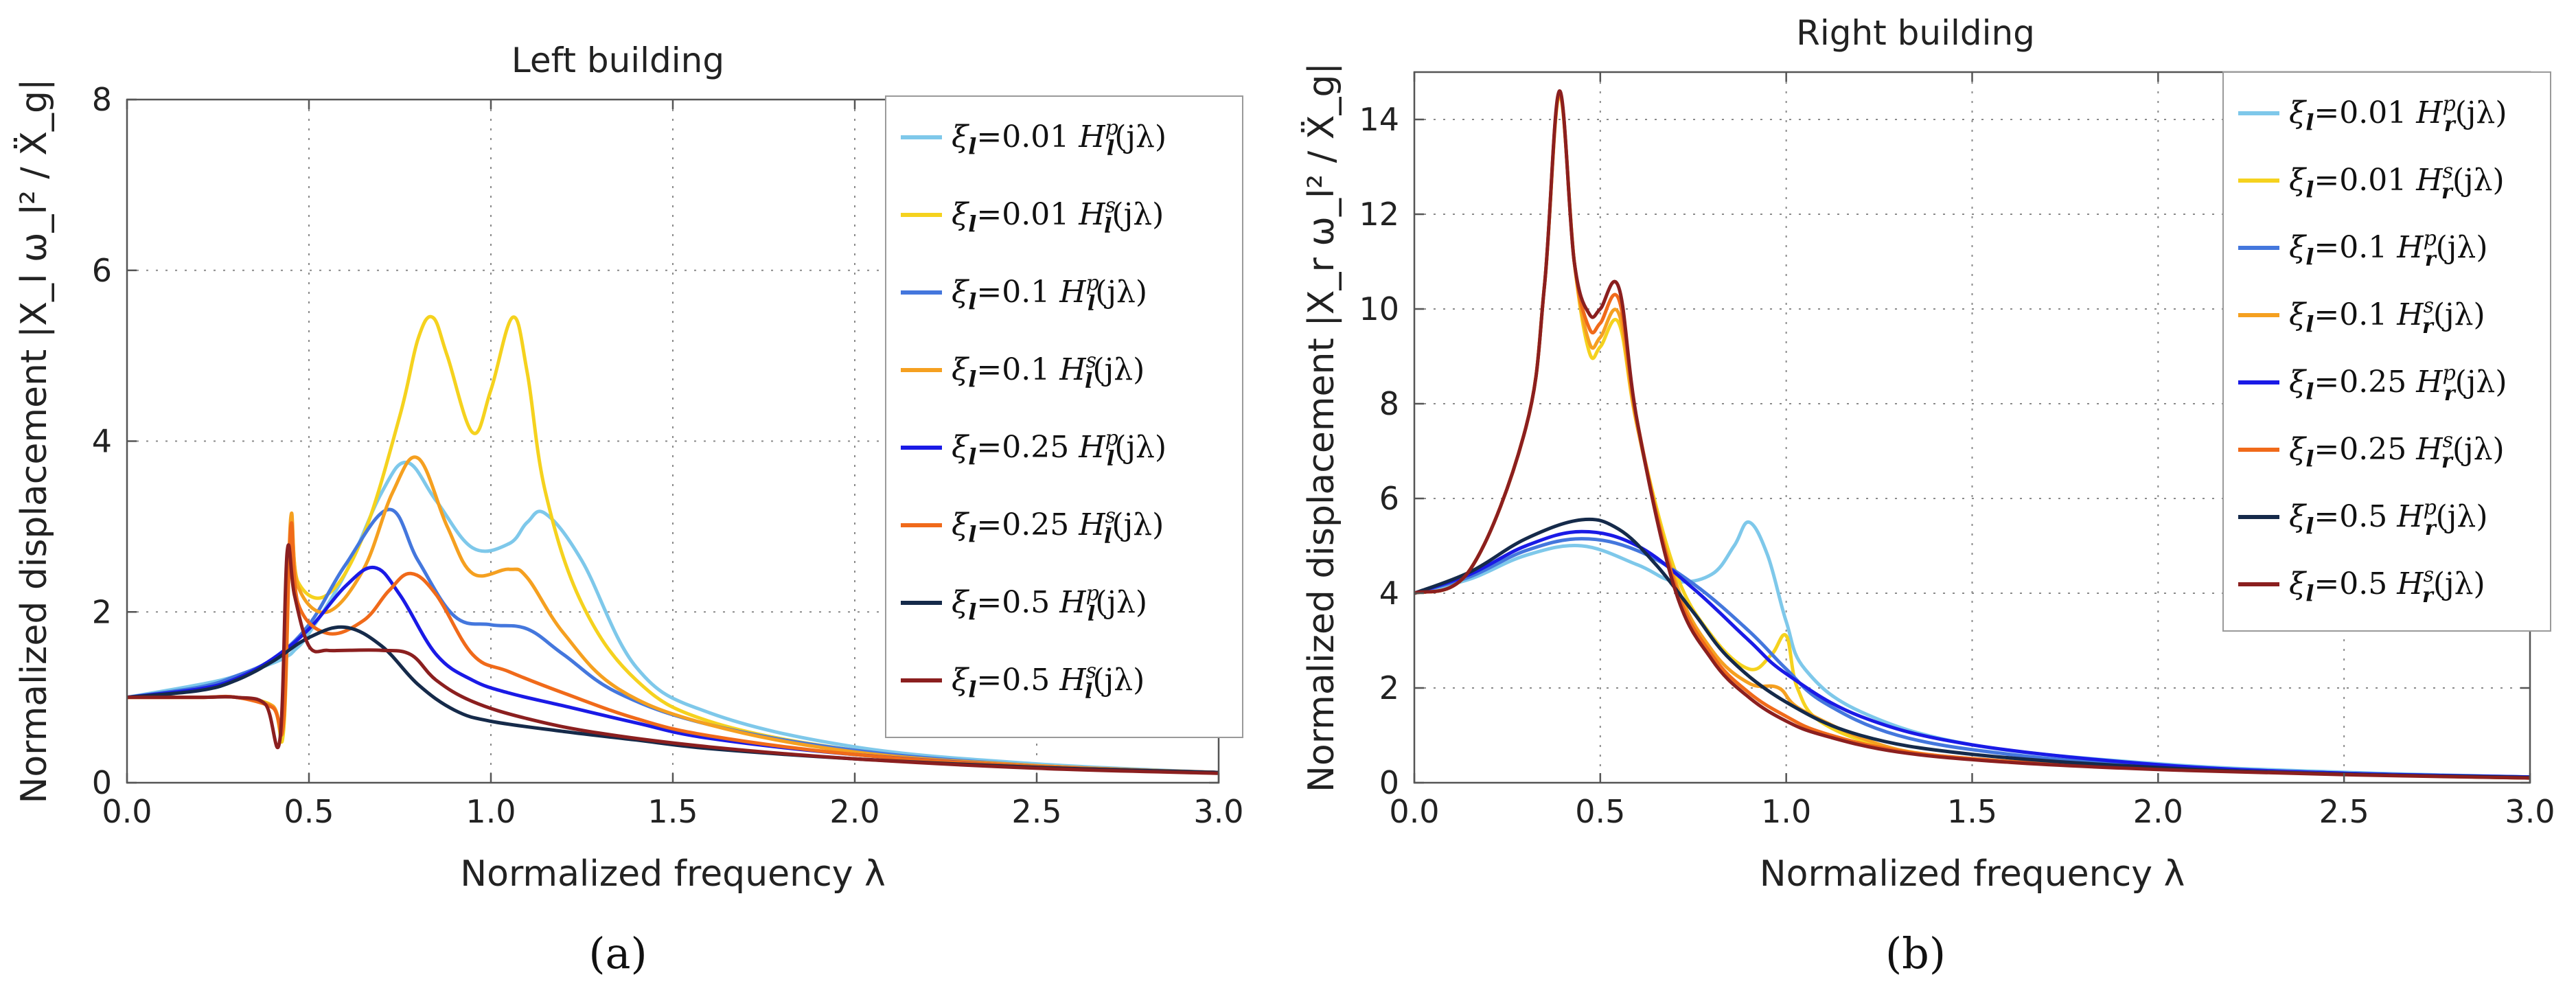 The image size is (2576, 999). Describe the element at coordinates (1058, 526) in the screenshot. I see `legend-label-l-0-25-h-l-s-j: ξl=0.25 Hs l(jλ)` at that location.